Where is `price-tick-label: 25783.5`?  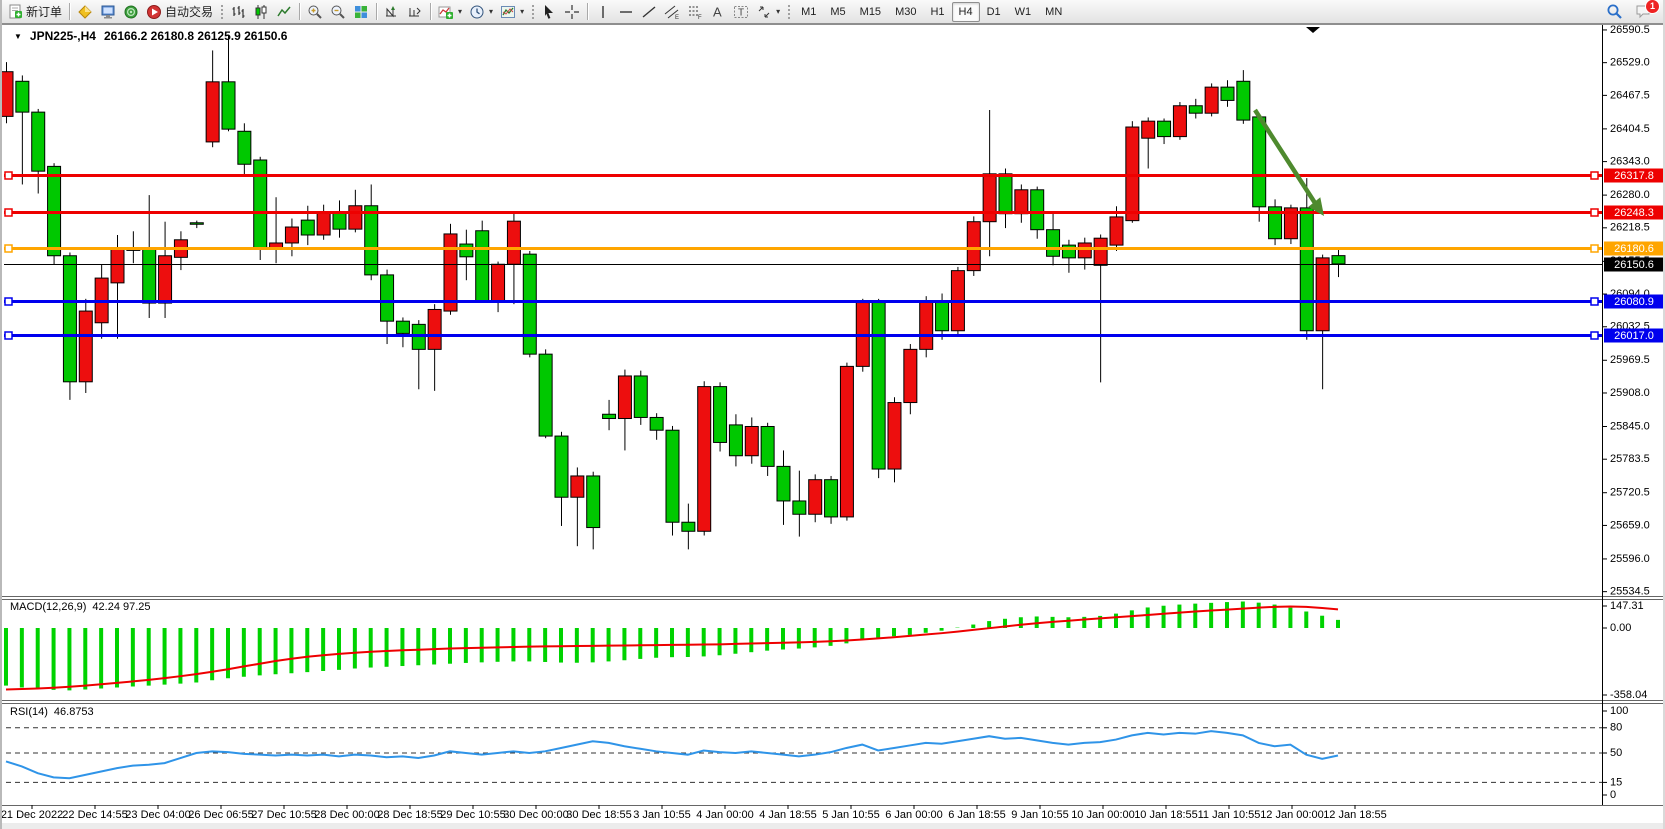 price-tick-label: 25783.5 is located at coordinates (1630, 459).